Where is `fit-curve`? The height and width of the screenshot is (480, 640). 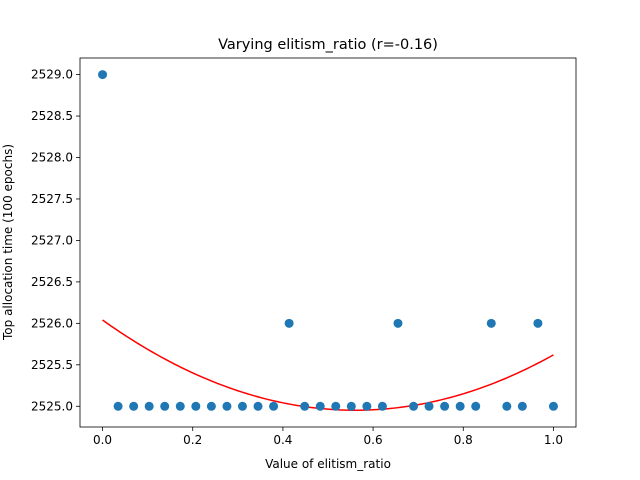 fit-curve is located at coordinates (328, 365).